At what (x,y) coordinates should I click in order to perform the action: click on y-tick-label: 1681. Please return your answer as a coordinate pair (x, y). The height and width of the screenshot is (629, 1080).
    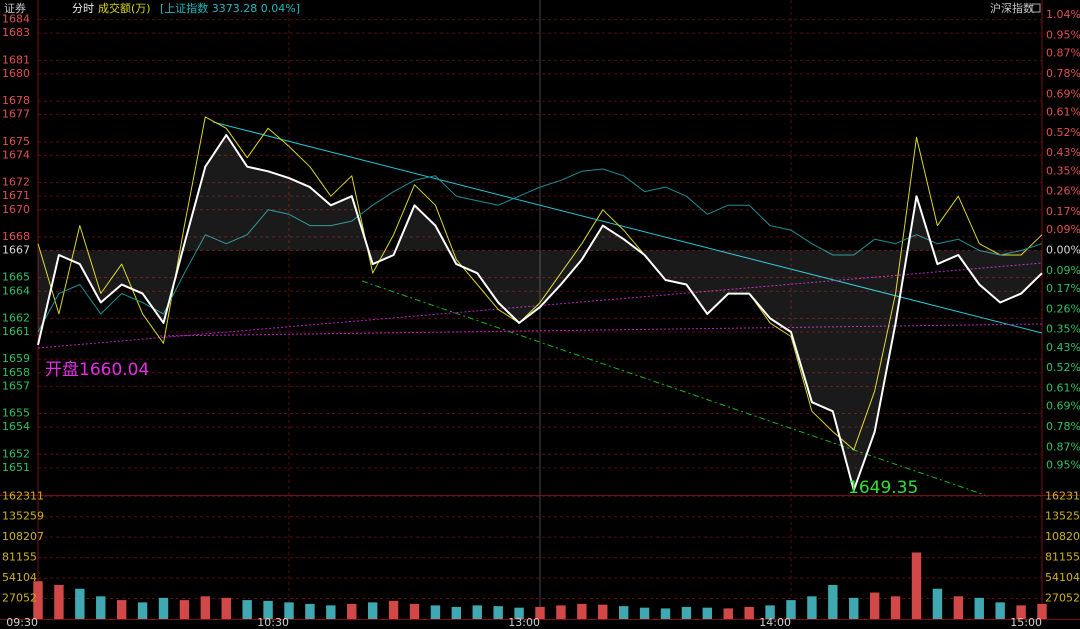
    Looking at the image, I should click on (16, 59).